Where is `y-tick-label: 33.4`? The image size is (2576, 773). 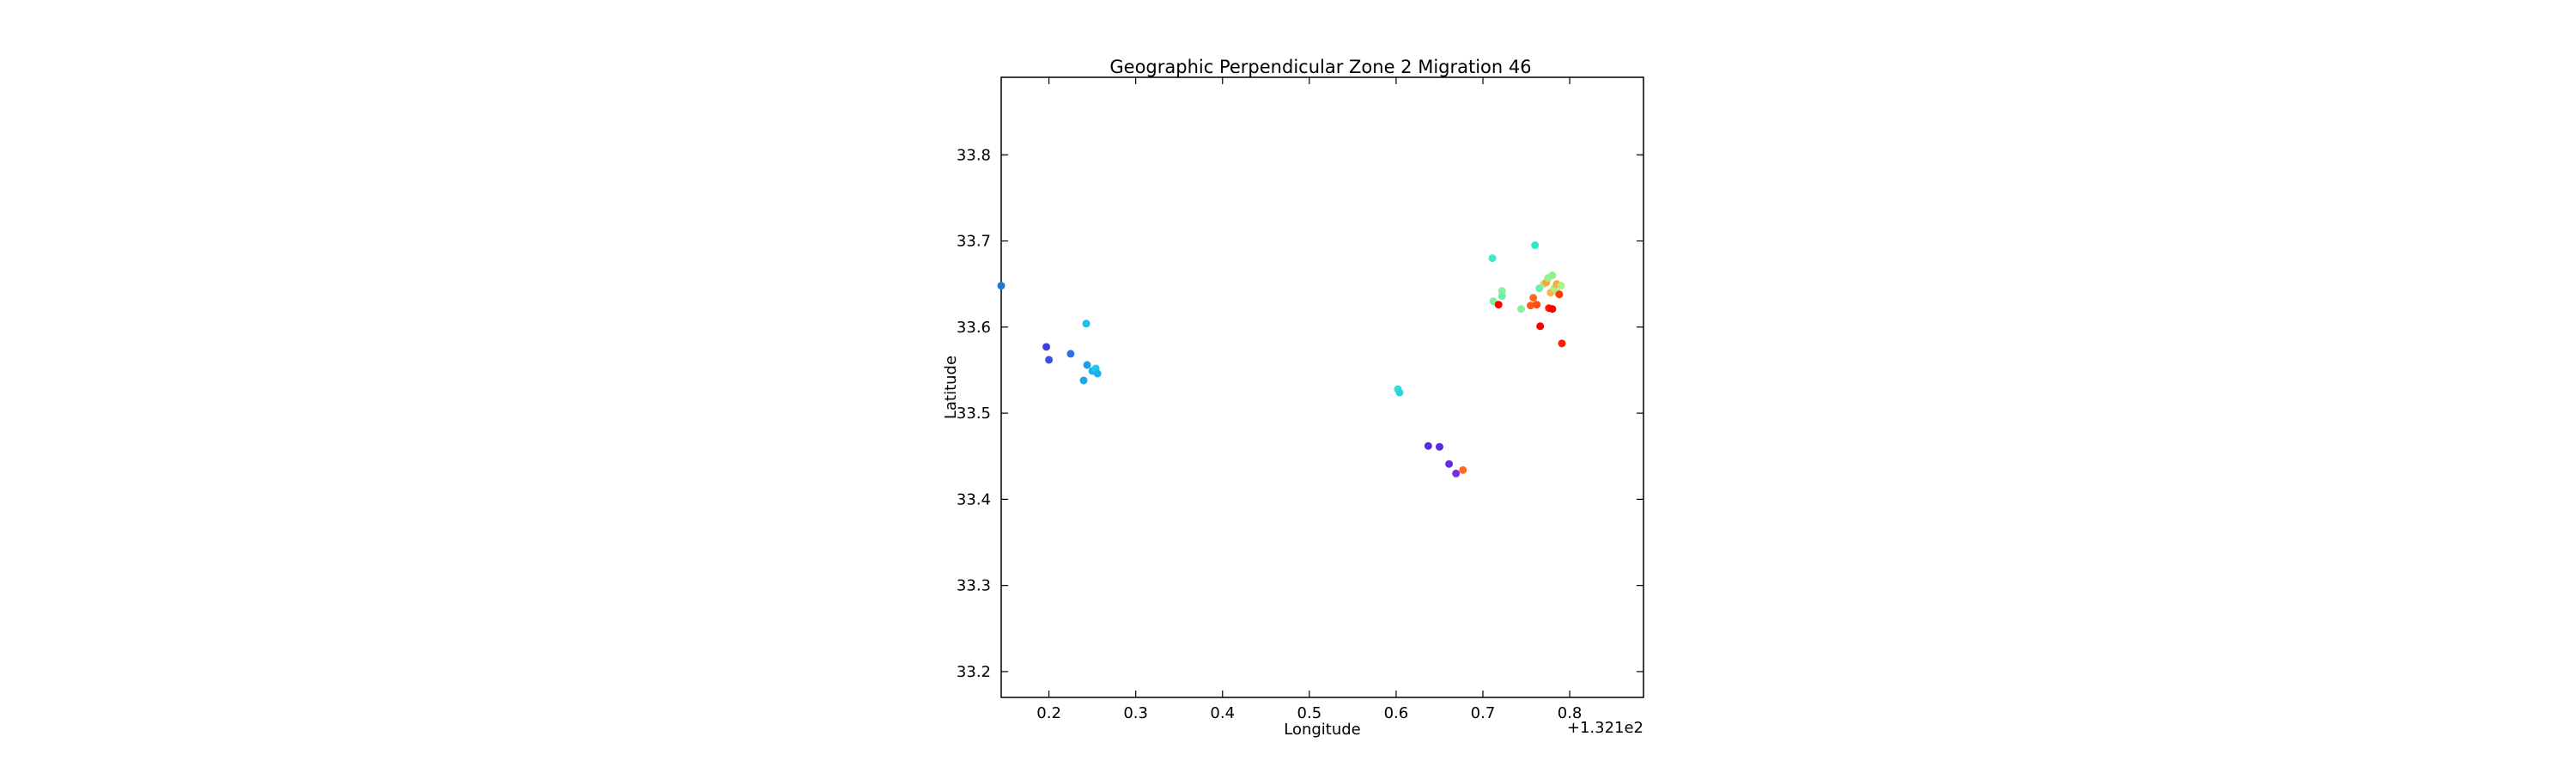
y-tick-label: 33.4 is located at coordinates (974, 499).